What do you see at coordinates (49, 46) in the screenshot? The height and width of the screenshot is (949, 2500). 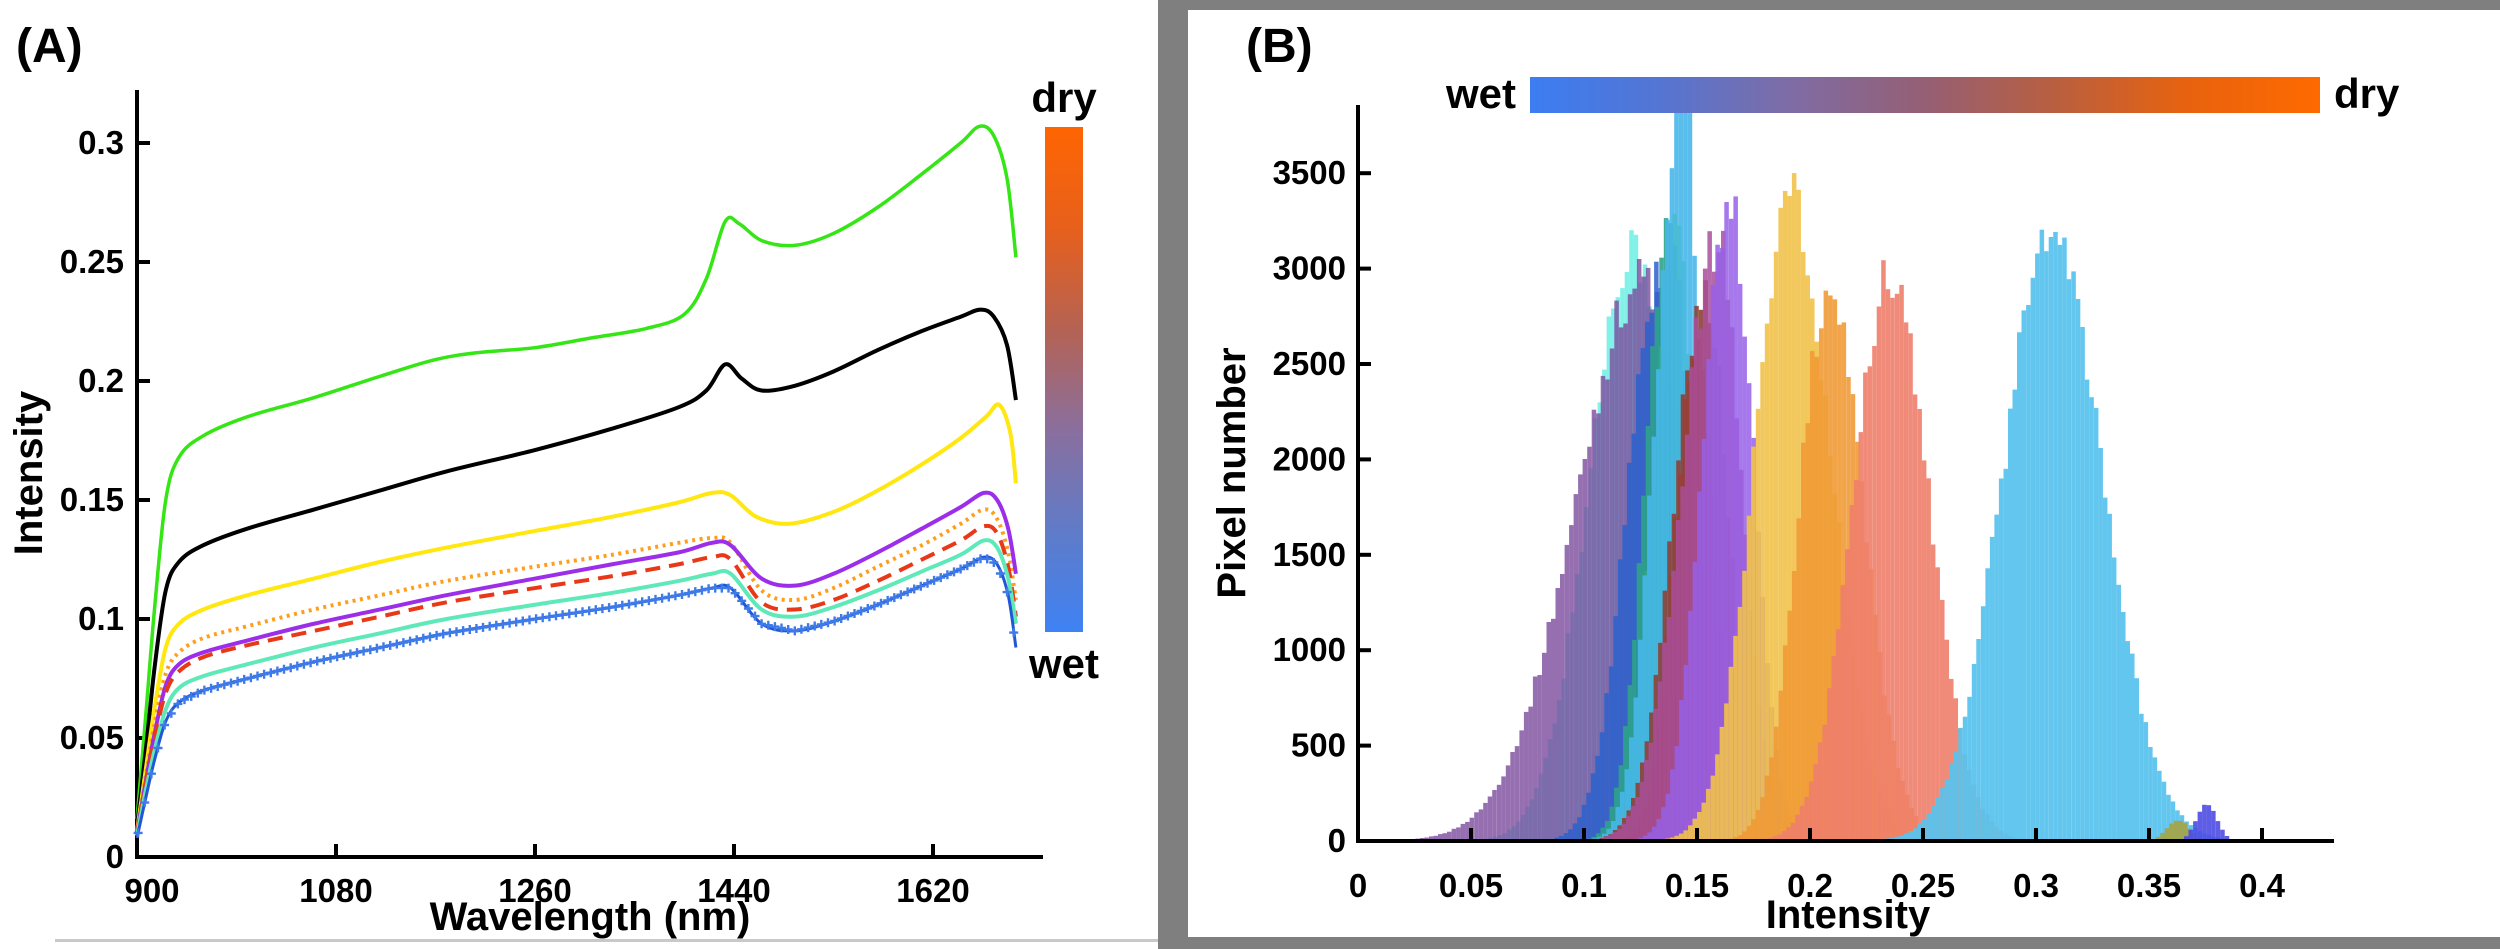 I see `panel-a-letter: (A)` at bounding box center [49, 46].